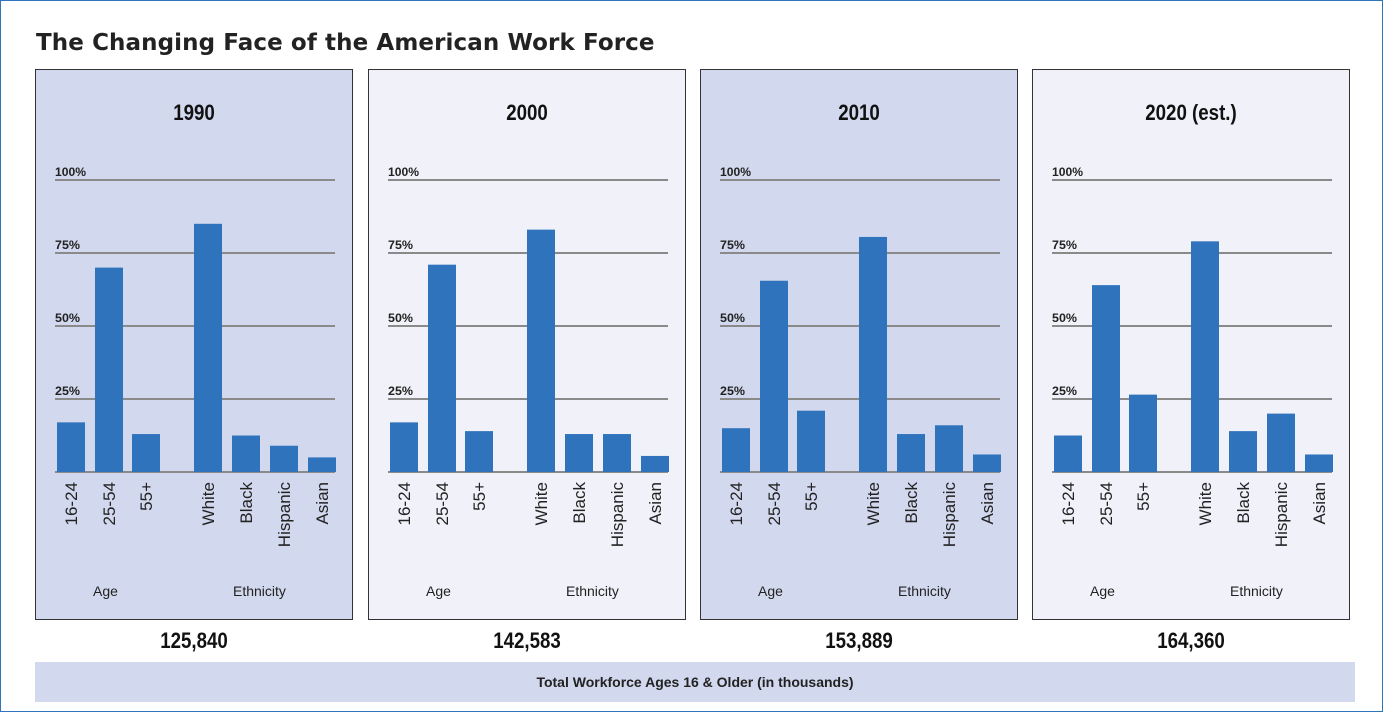 The width and height of the screenshot is (1383, 712). I want to click on workforce-total: 125,840, so click(194, 640).